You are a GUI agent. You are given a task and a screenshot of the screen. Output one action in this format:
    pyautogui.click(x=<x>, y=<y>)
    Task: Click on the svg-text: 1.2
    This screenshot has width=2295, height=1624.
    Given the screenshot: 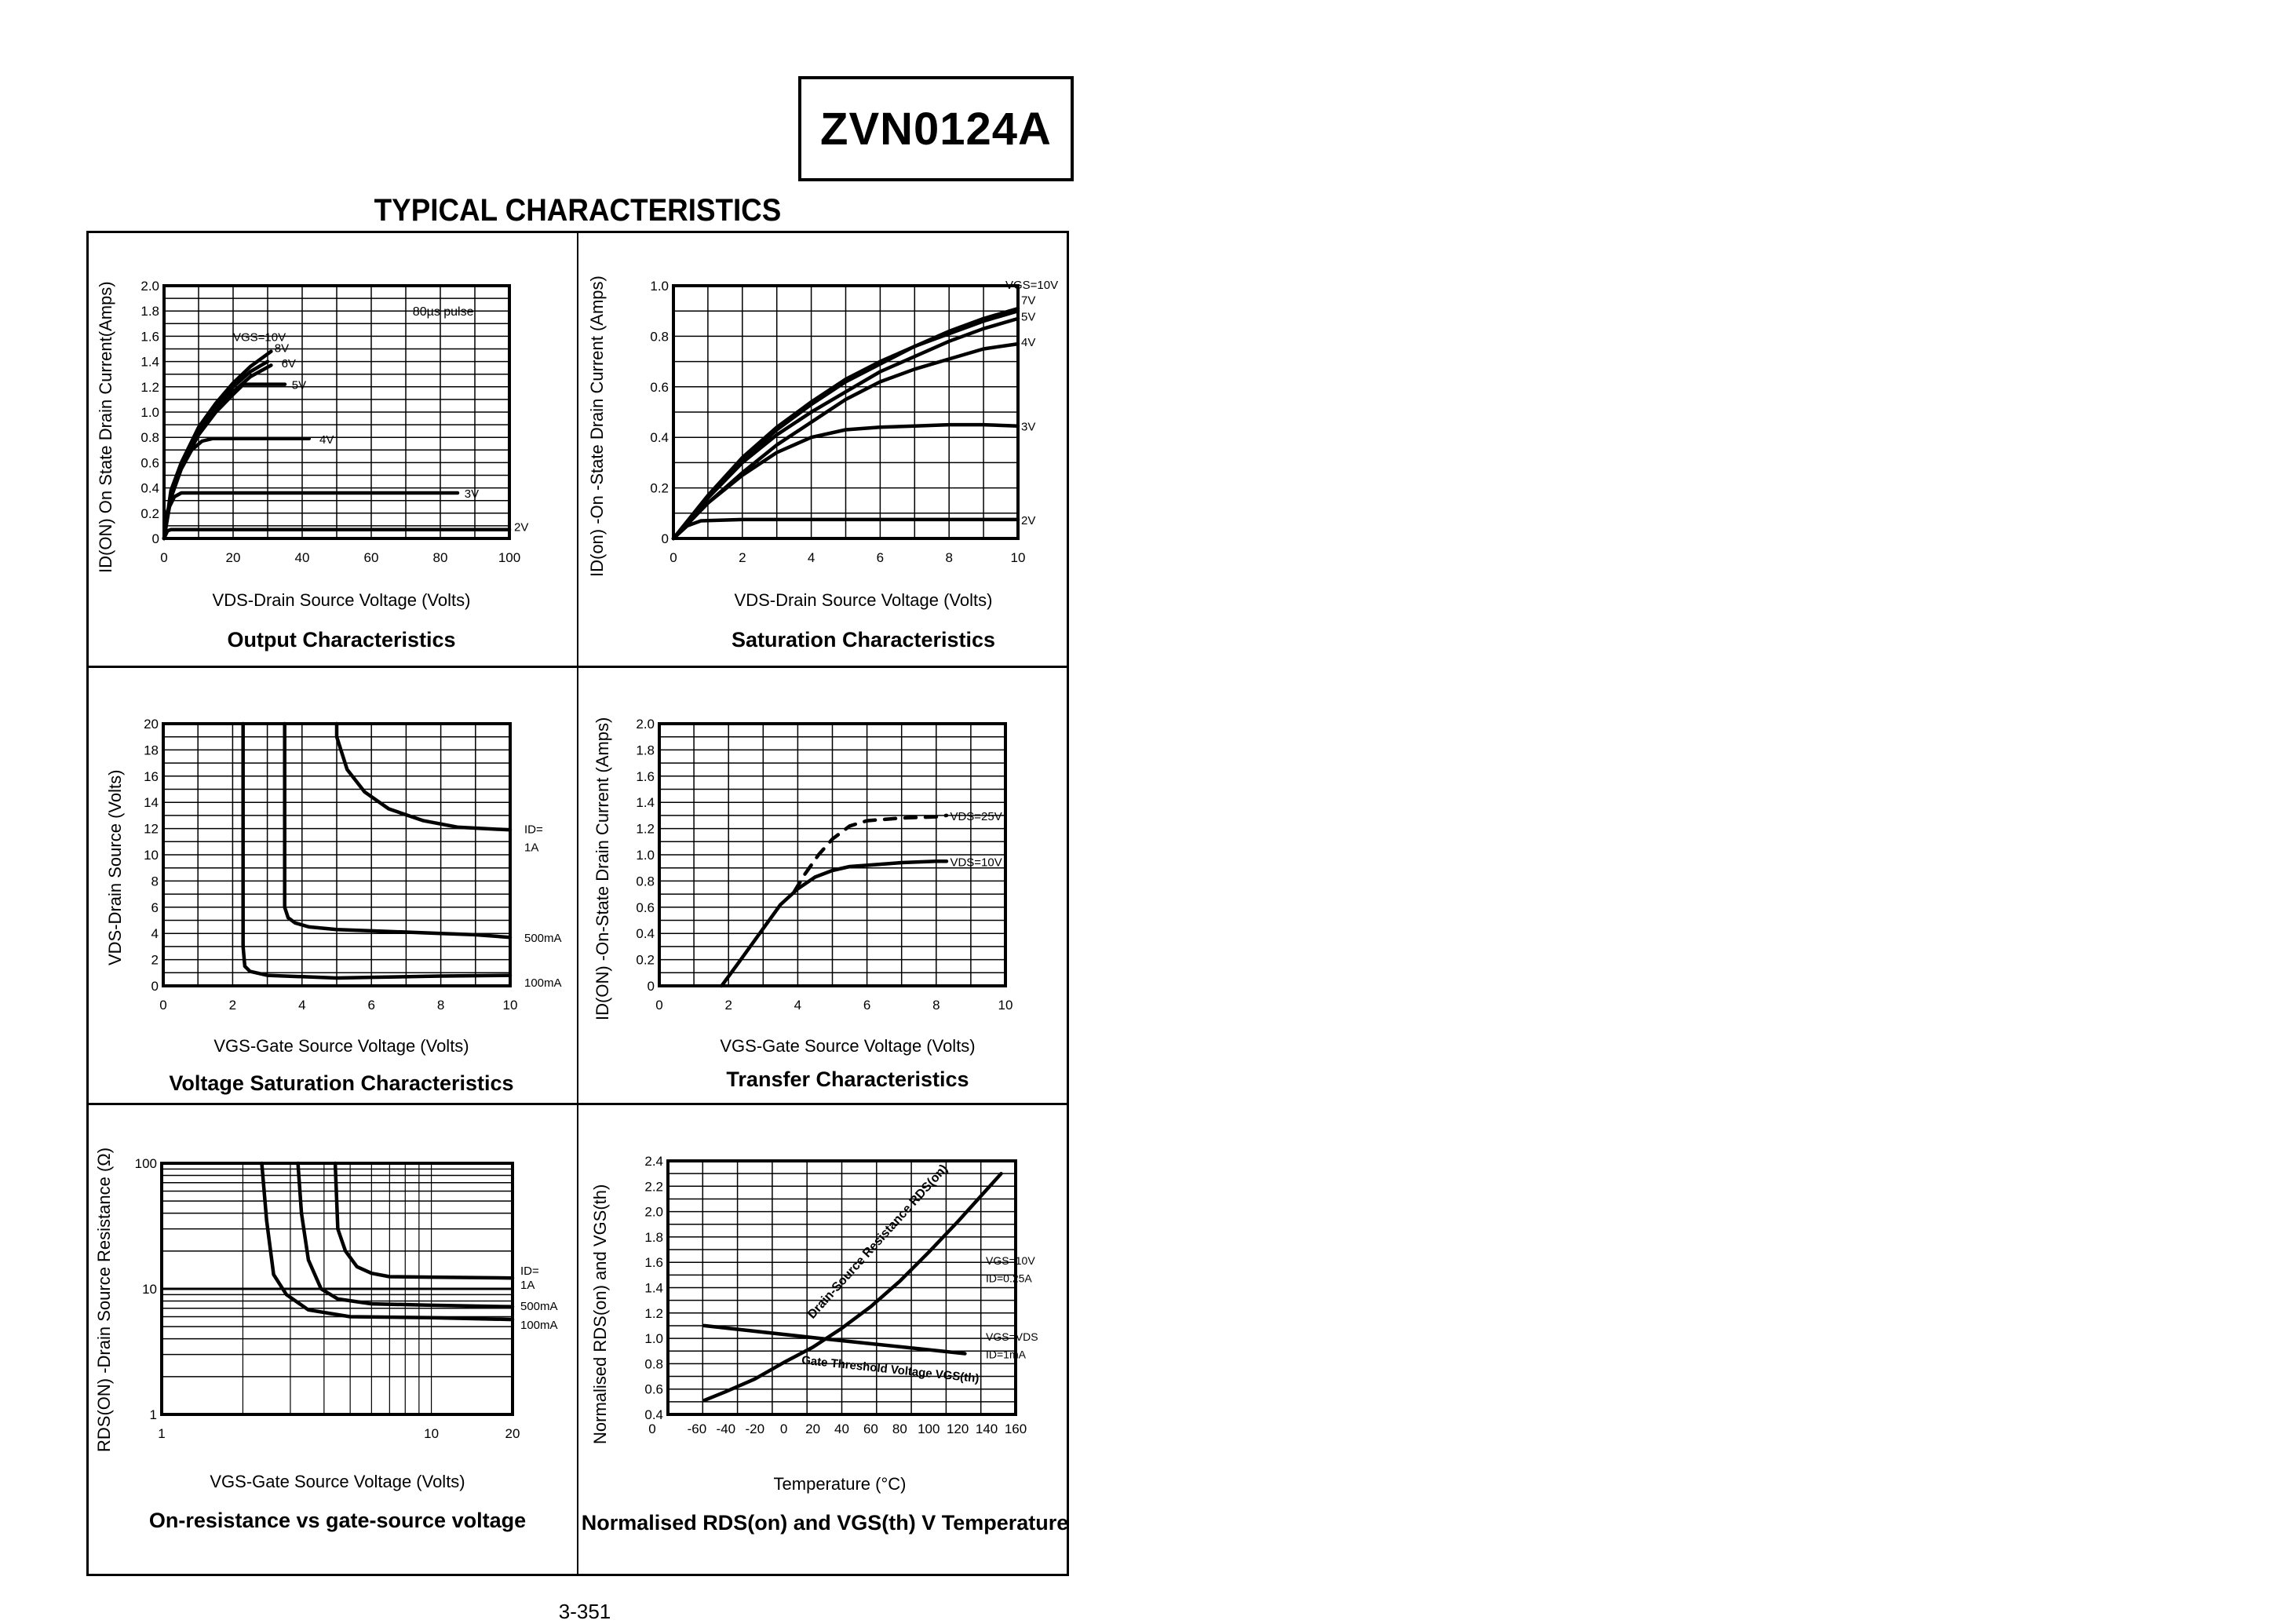 What is the action you would take?
    pyautogui.click(x=645, y=830)
    